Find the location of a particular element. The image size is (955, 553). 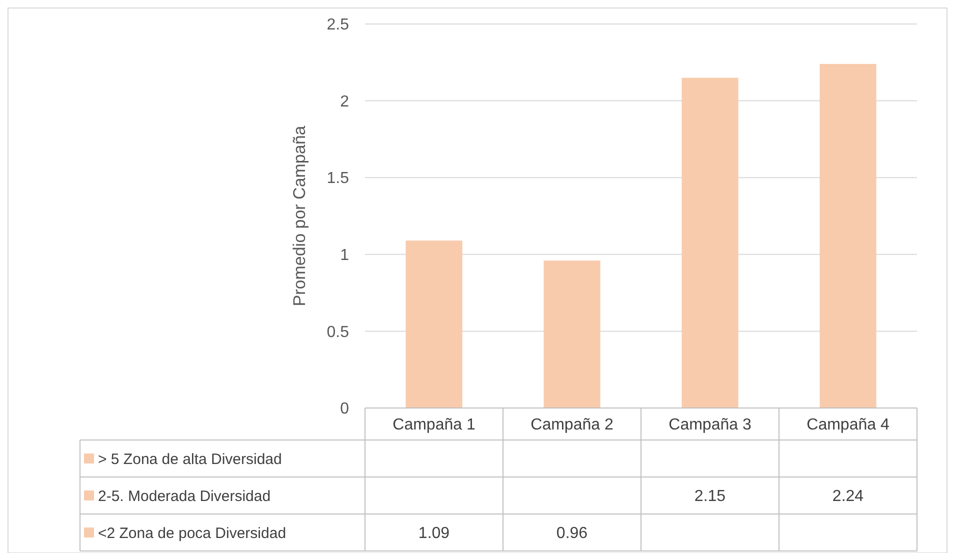

y-tick-label: 2 is located at coordinates (345, 101).